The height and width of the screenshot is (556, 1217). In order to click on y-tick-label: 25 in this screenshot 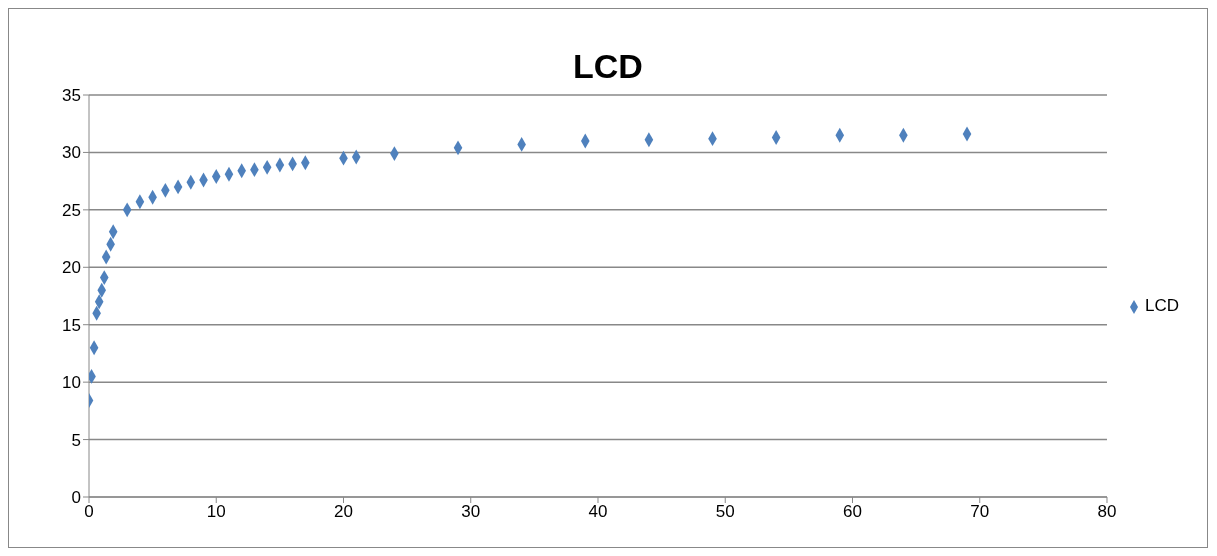, I will do `click(71, 210)`.